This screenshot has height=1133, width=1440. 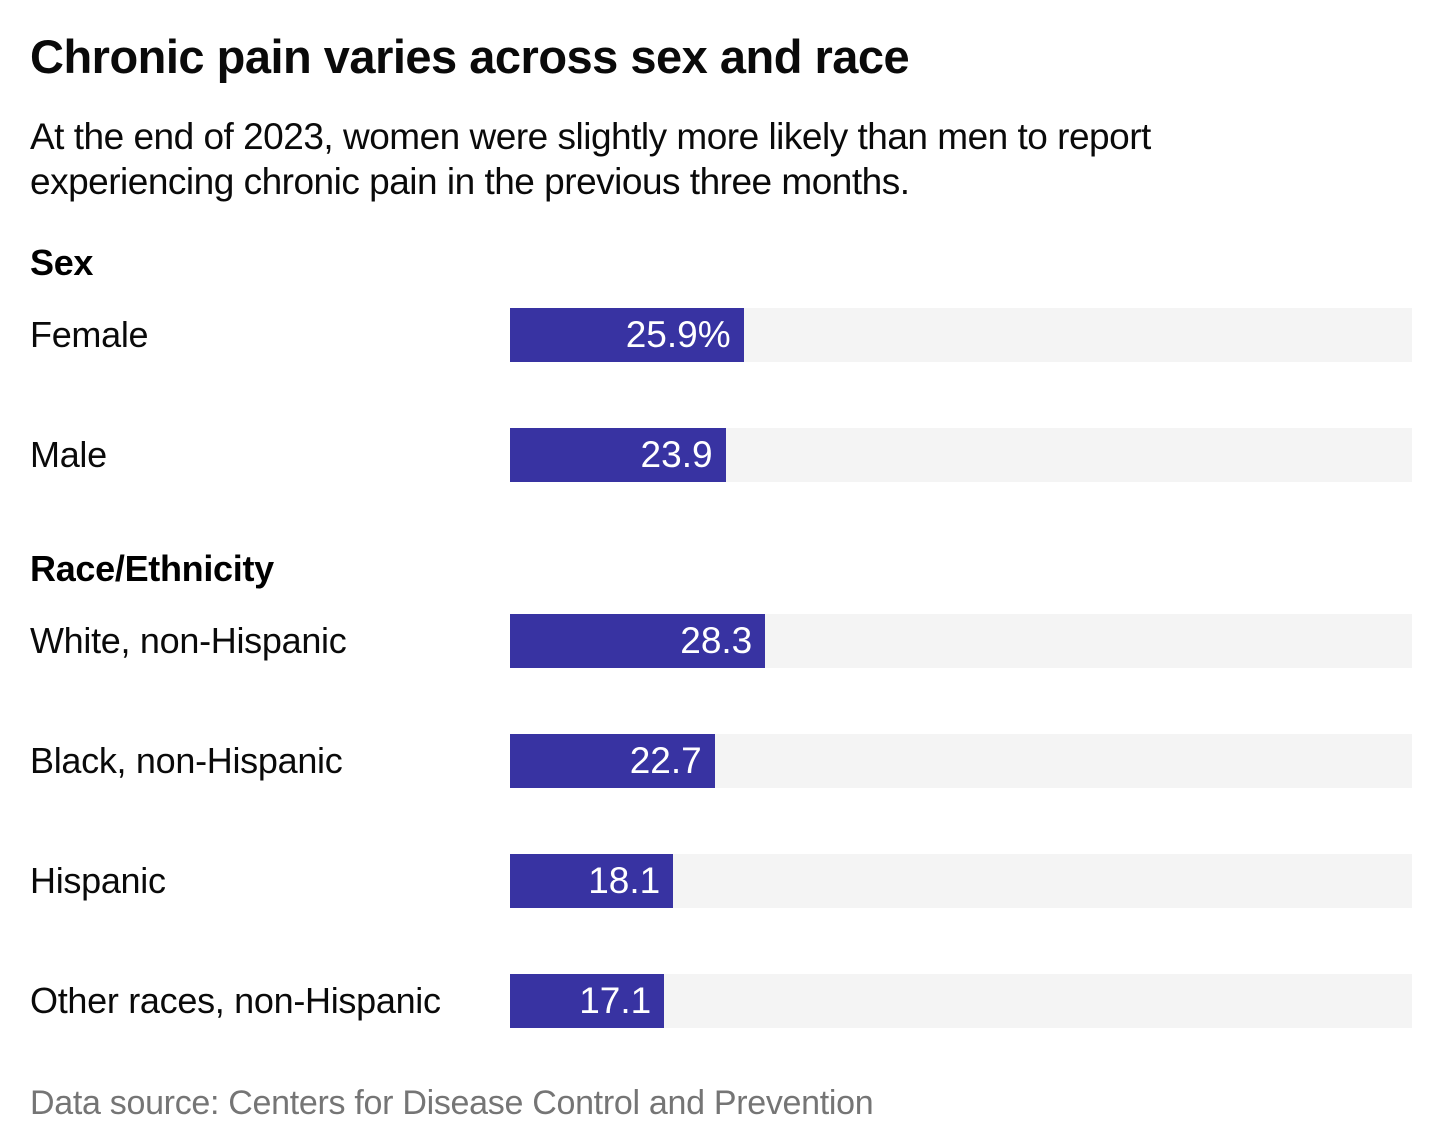 I want to click on section-label: Sex, so click(x=62, y=263).